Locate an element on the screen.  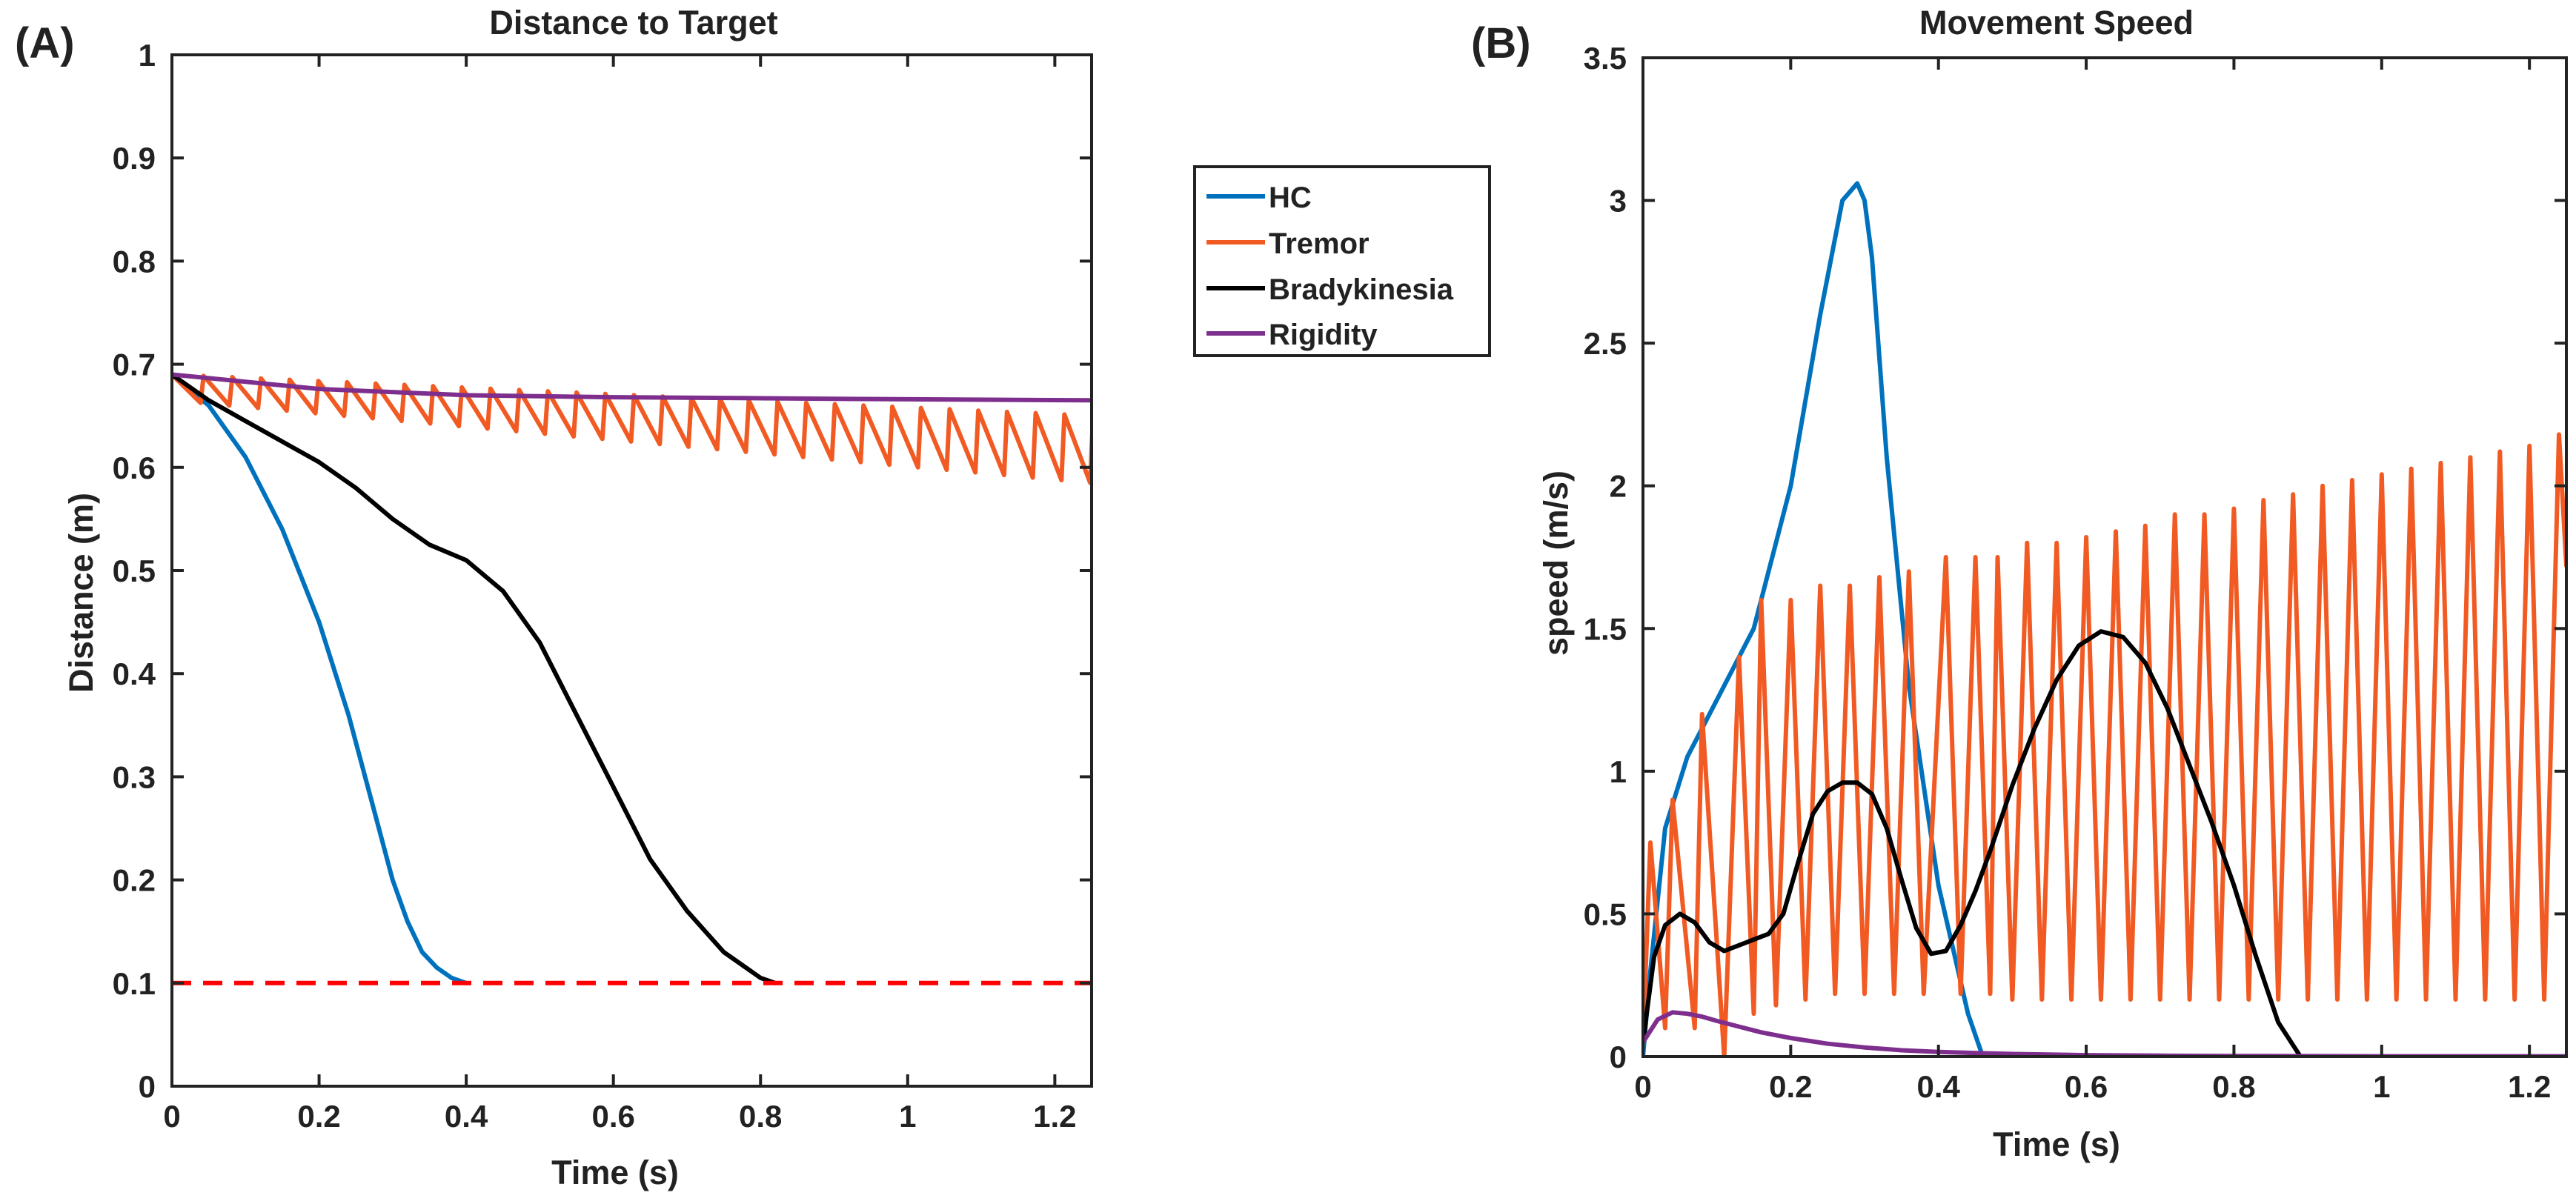
panel-a-x-tick-label: 0 is located at coordinates (171, 1116).